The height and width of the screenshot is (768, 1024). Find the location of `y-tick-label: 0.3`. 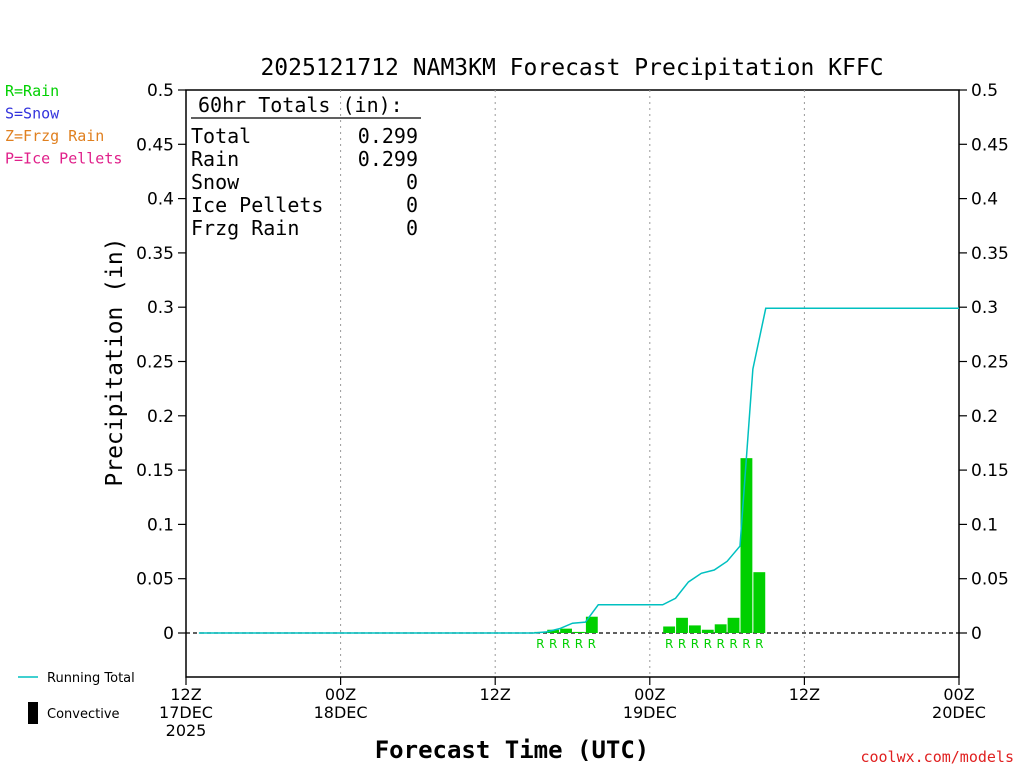

y-tick-label: 0.3 is located at coordinates (160, 308).